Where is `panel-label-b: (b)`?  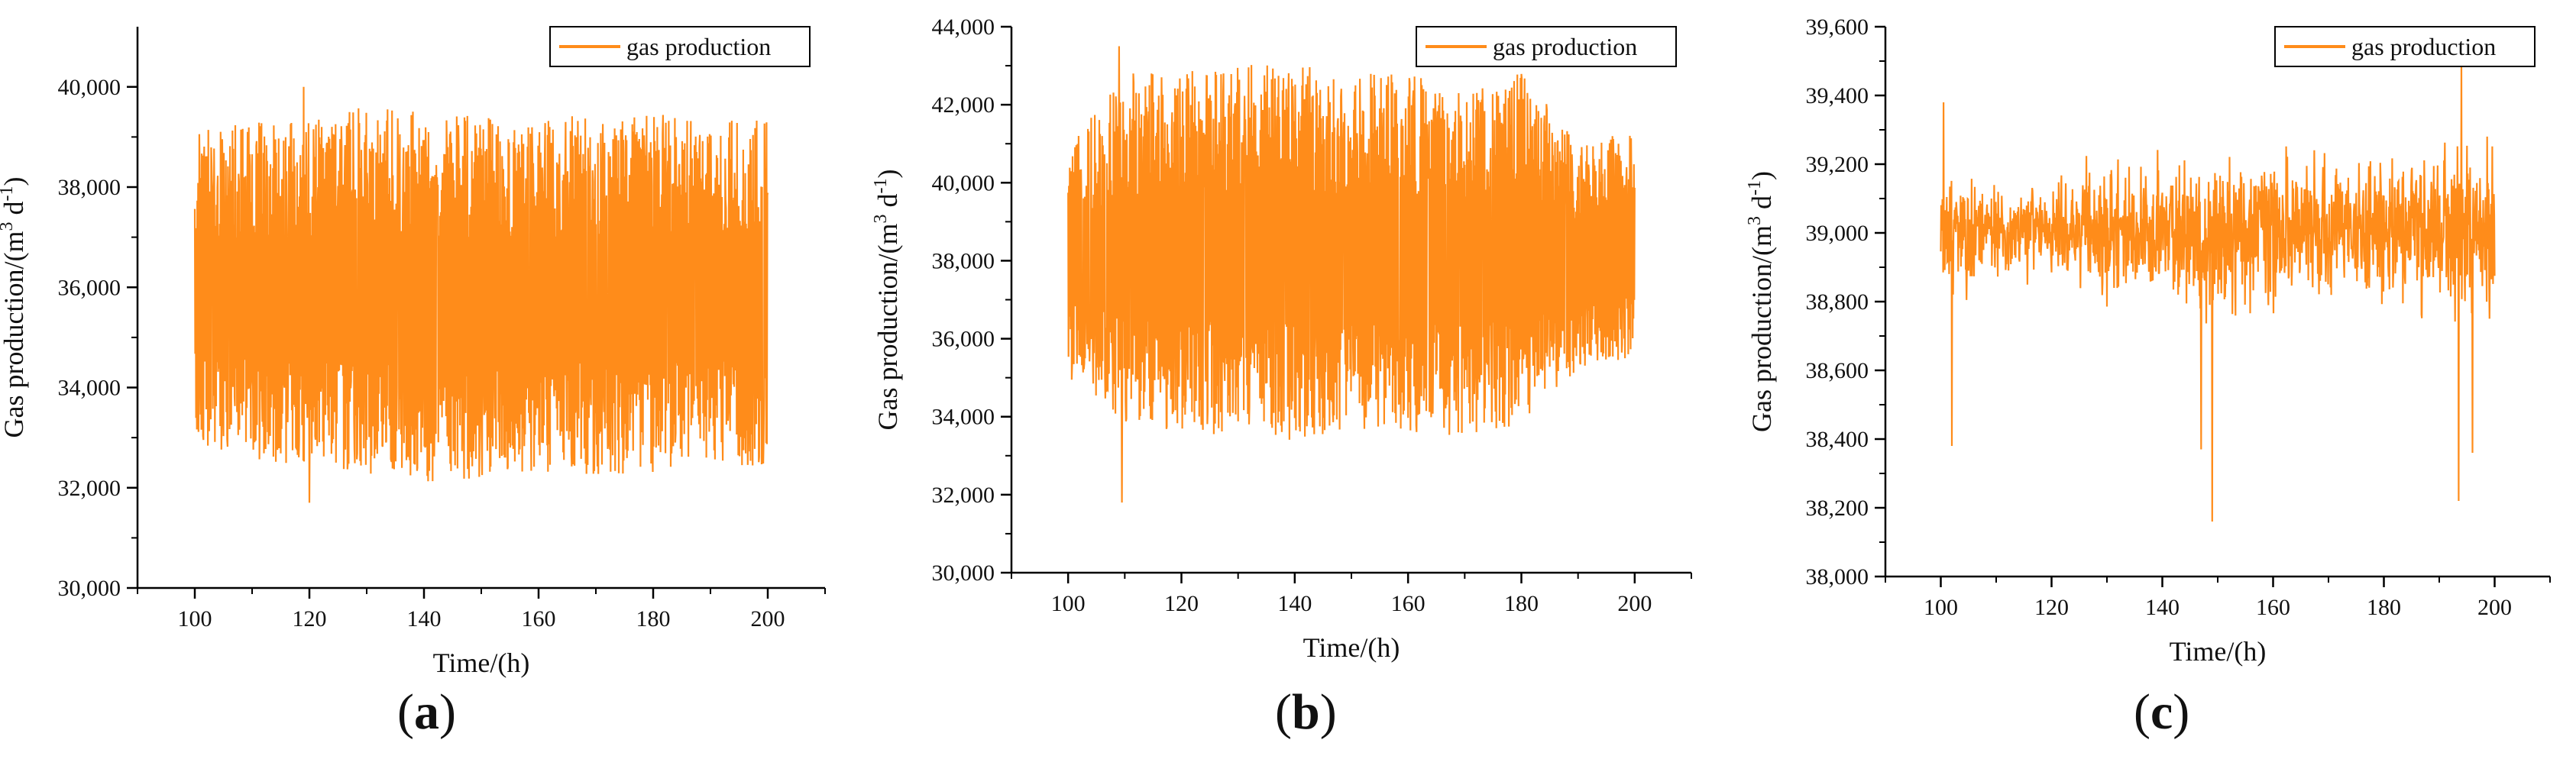 panel-label-b: (b) is located at coordinates (1306, 712).